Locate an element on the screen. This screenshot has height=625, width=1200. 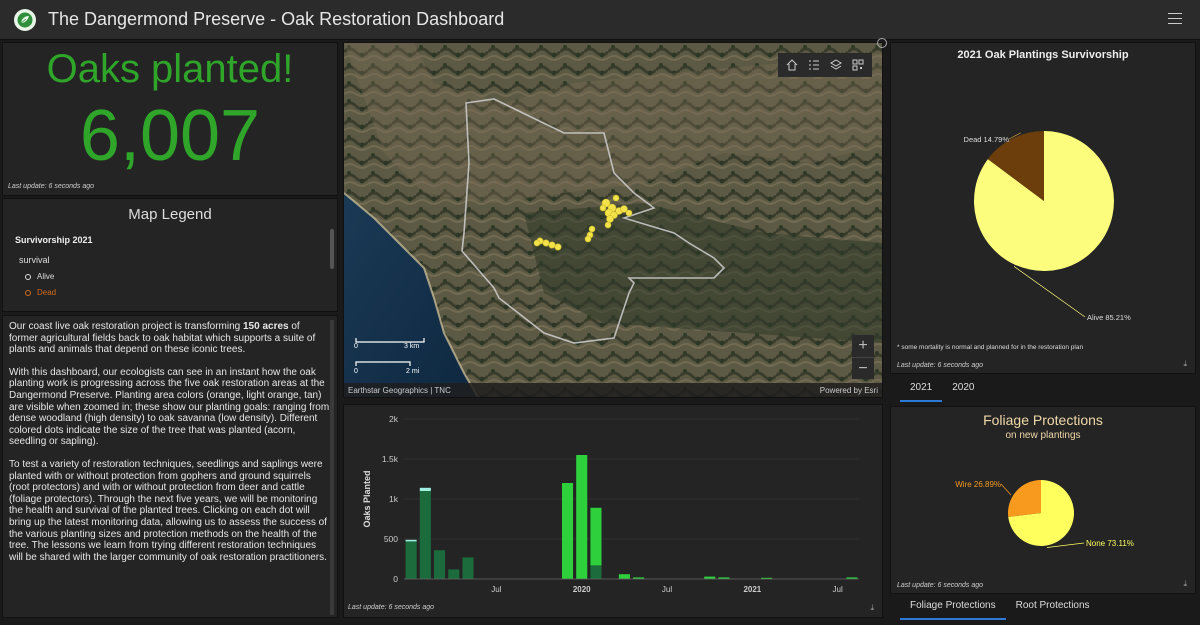
legend-title: Map Legend is located at coordinates (170, 214).